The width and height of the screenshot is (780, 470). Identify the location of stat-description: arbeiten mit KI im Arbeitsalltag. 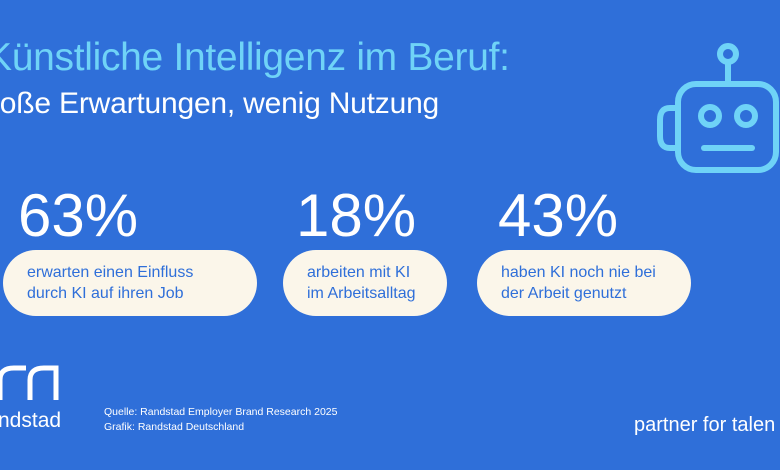
(361, 283).